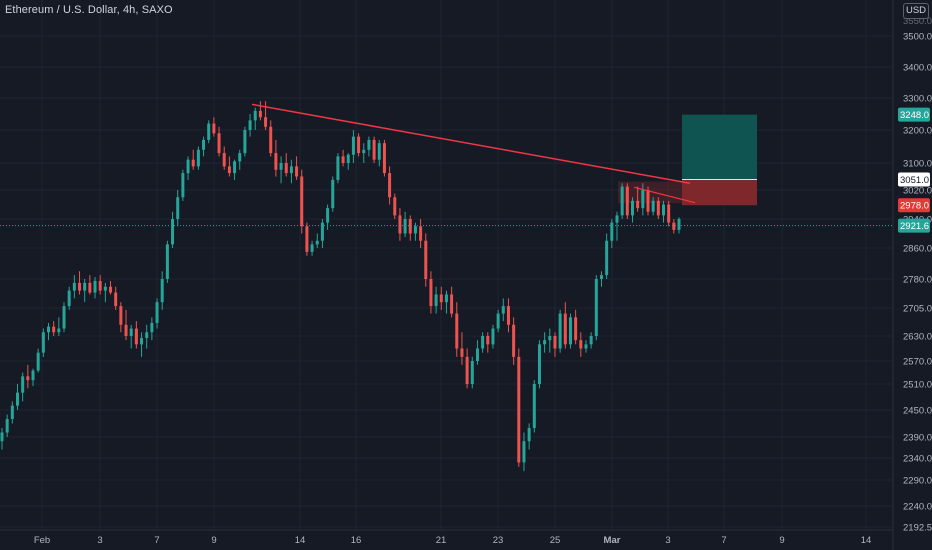 This screenshot has height=550, width=932. I want to click on stop-zone-extension, so click(650, 192).